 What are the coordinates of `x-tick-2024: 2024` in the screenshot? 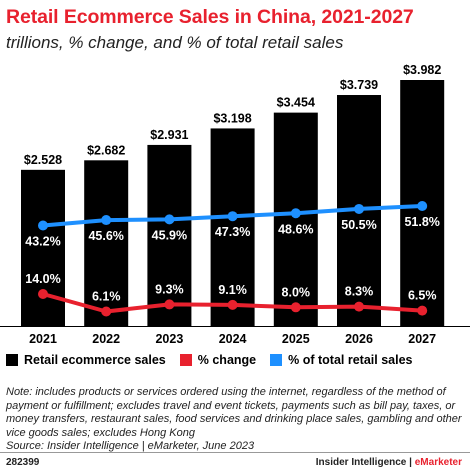 It's located at (233, 338).